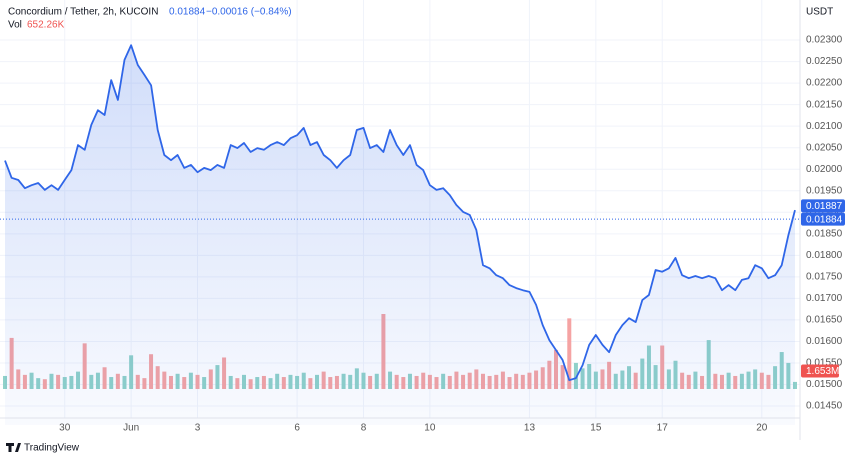 The height and width of the screenshot is (456, 850). What do you see at coordinates (824, 277) in the screenshot?
I see `y-tick-label: 0.01750` at bounding box center [824, 277].